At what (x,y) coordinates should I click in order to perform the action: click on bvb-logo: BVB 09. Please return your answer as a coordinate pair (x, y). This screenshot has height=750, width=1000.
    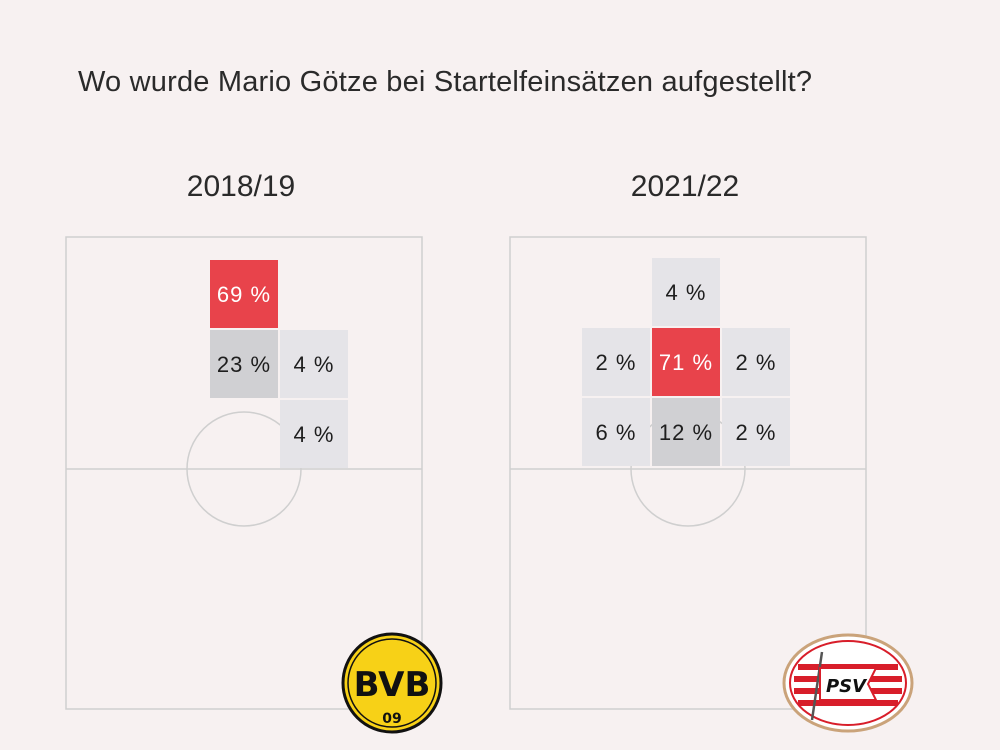
    Looking at the image, I should click on (392, 683).